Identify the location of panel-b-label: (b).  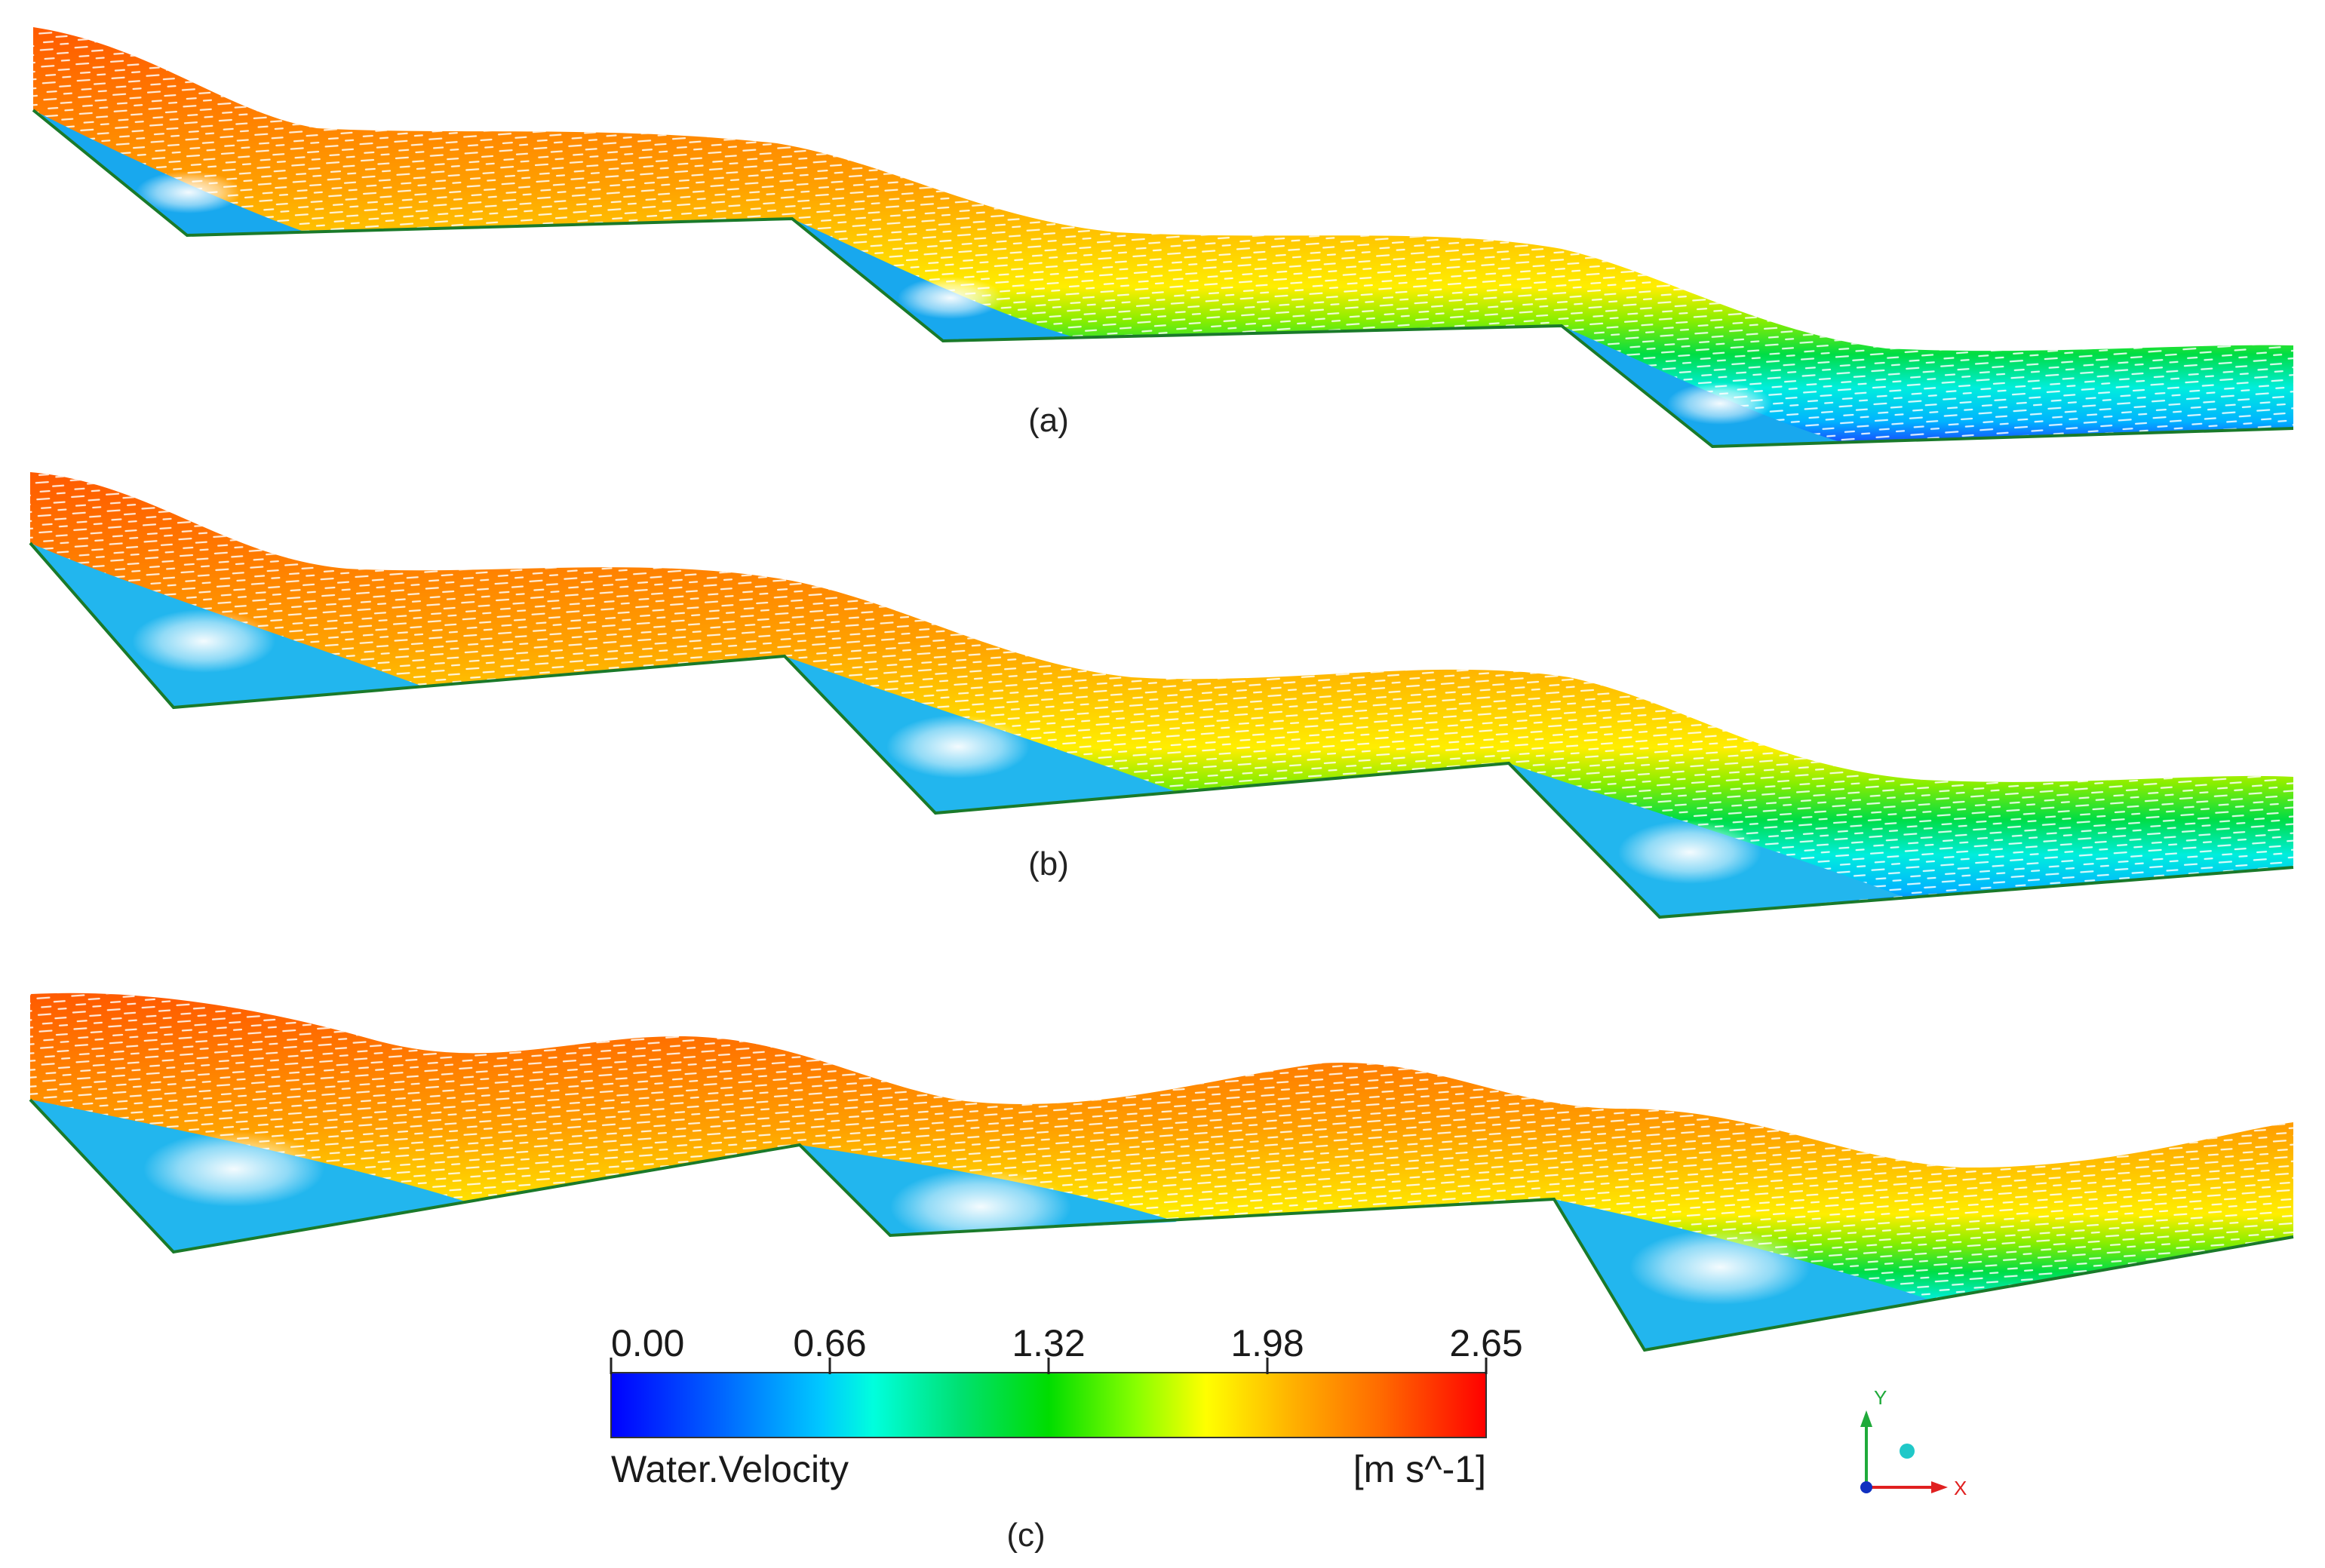
(1049, 863).